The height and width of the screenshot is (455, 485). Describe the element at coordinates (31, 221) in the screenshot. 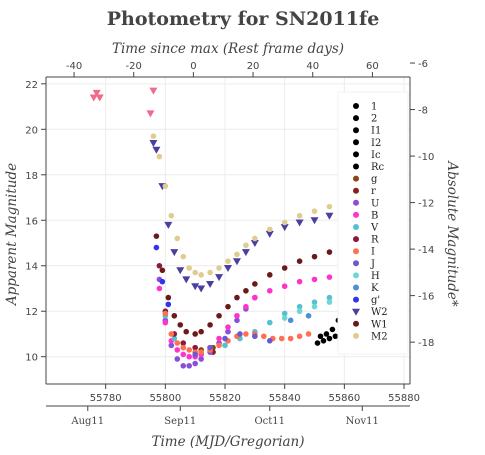

I see `y-tick-label-3: 16` at that location.